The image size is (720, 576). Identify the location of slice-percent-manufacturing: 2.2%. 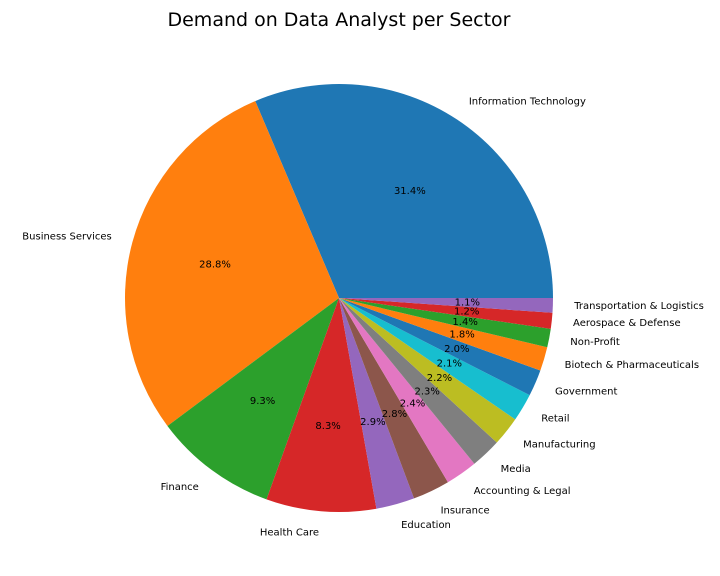
(439, 378).